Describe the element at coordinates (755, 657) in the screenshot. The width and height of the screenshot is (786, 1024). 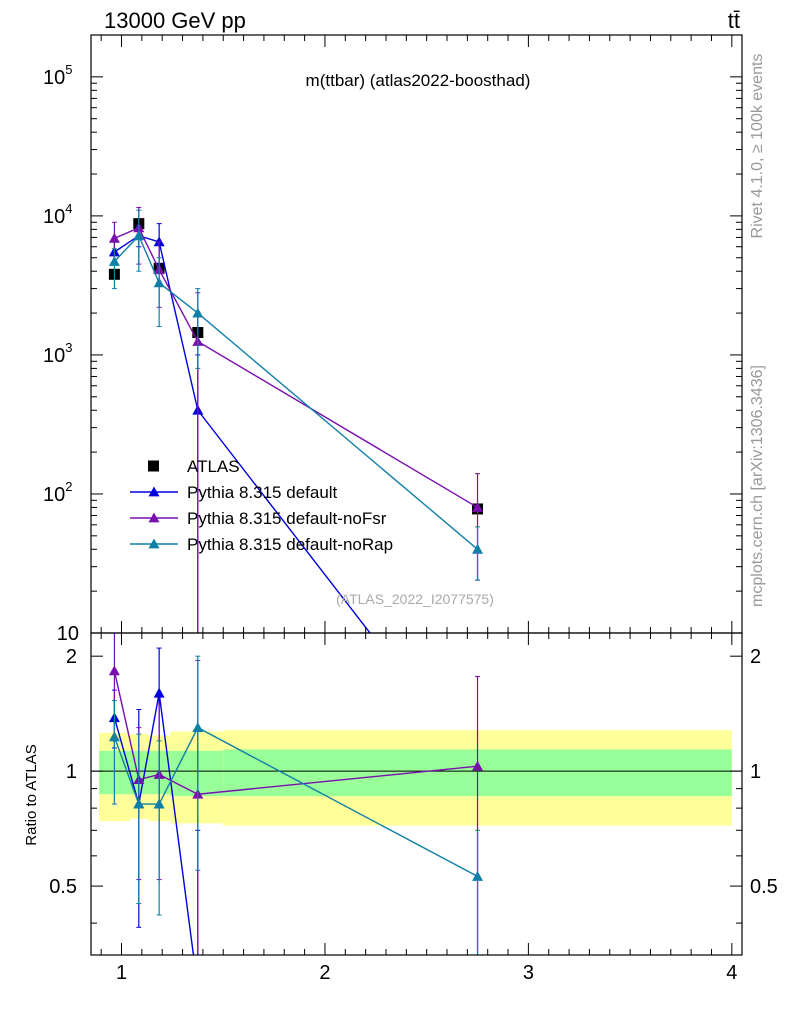
I see `ratio-y-tick-label-right: 2` at that location.